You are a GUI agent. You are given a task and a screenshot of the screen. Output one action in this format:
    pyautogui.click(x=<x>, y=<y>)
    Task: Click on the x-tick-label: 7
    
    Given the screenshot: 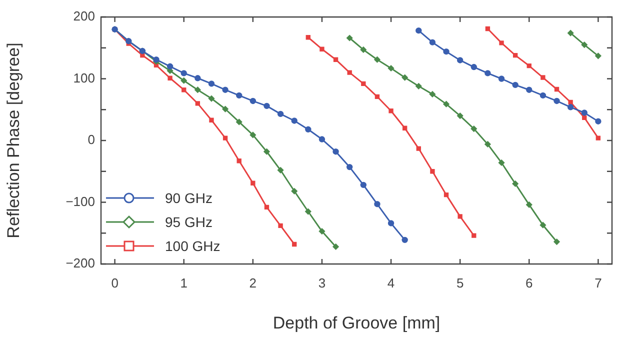 What is the action you would take?
    pyautogui.click(x=598, y=282)
    